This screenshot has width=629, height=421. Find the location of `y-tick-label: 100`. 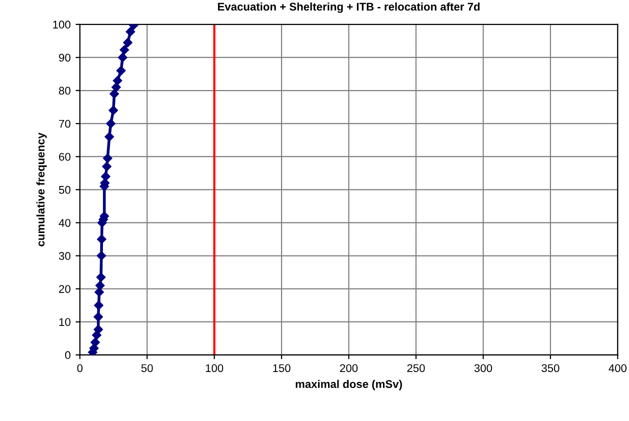

y-tick-label: 100 is located at coordinates (61, 24).